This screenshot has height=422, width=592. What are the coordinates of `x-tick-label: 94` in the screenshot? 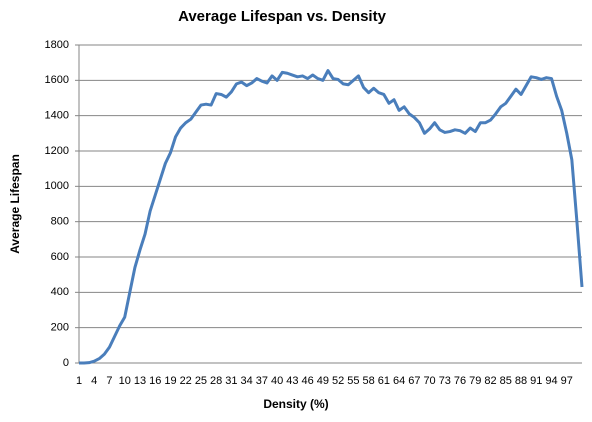 It's located at (551, 381).